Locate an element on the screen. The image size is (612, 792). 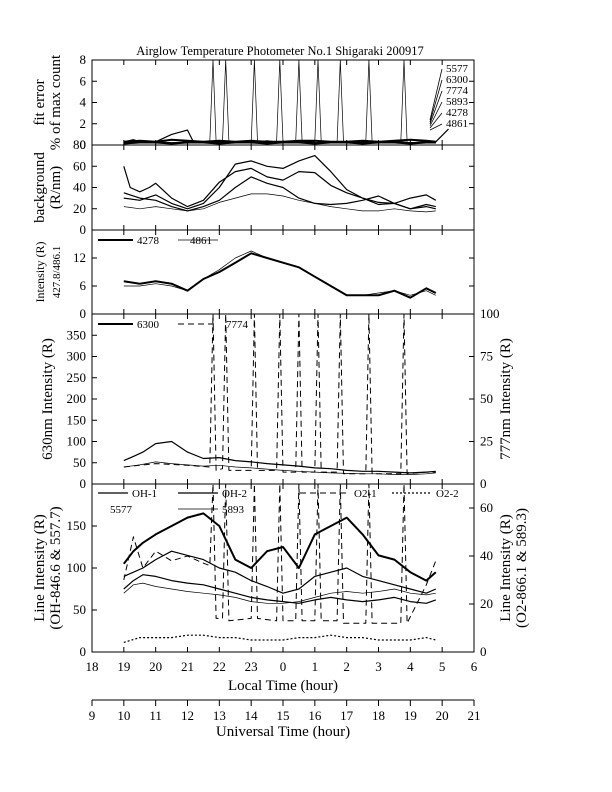
x-tick-label-local: 5 is located at coordinates (442, 666).